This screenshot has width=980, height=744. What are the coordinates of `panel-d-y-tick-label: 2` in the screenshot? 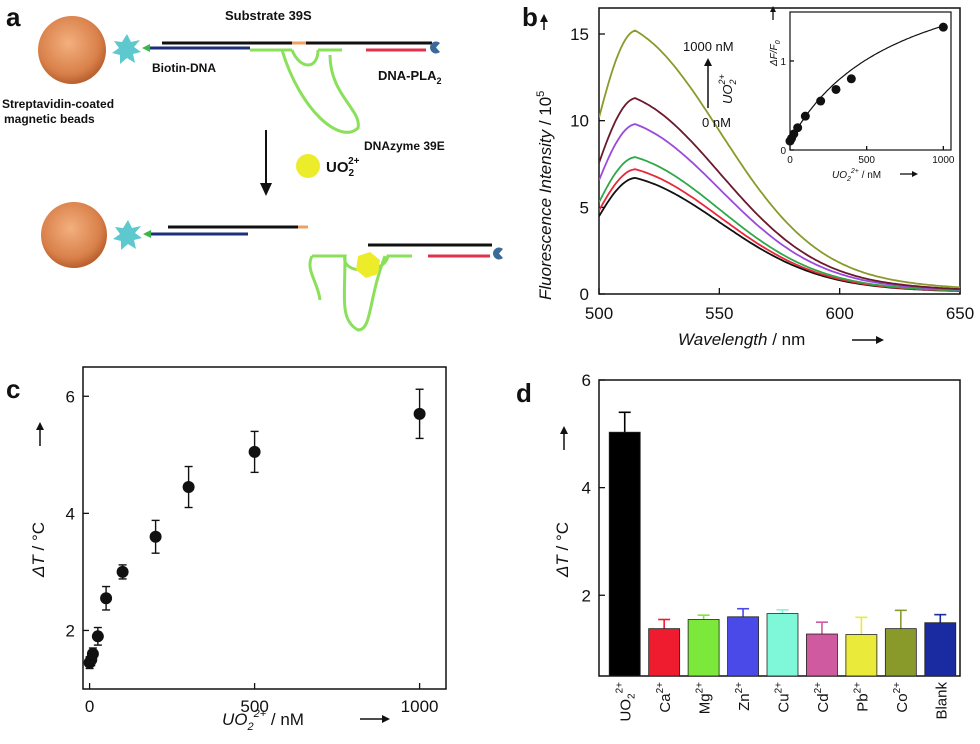 It's located at (586, 595).